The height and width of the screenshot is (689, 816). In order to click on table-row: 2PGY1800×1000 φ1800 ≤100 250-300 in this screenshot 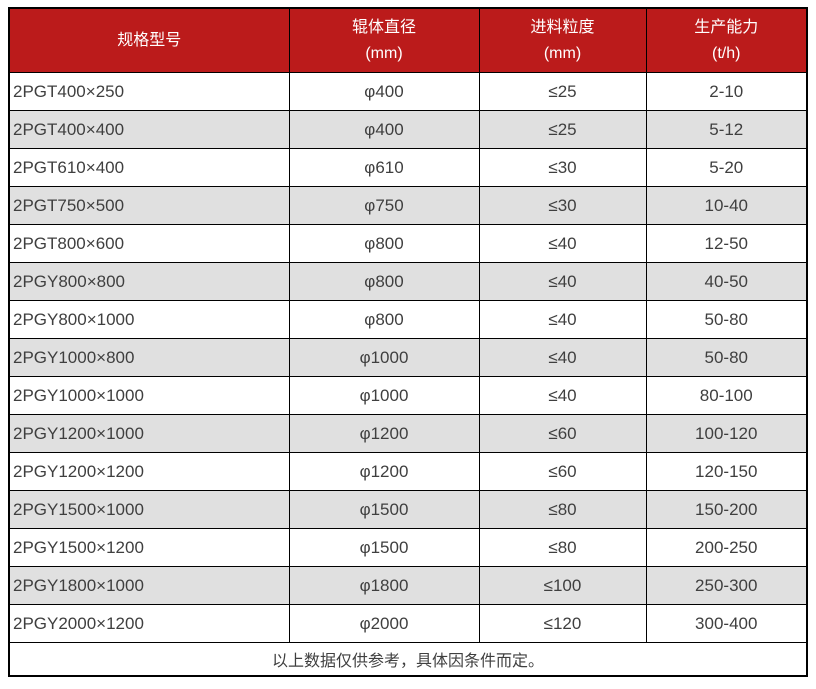, I will do `click(408, 585)`.